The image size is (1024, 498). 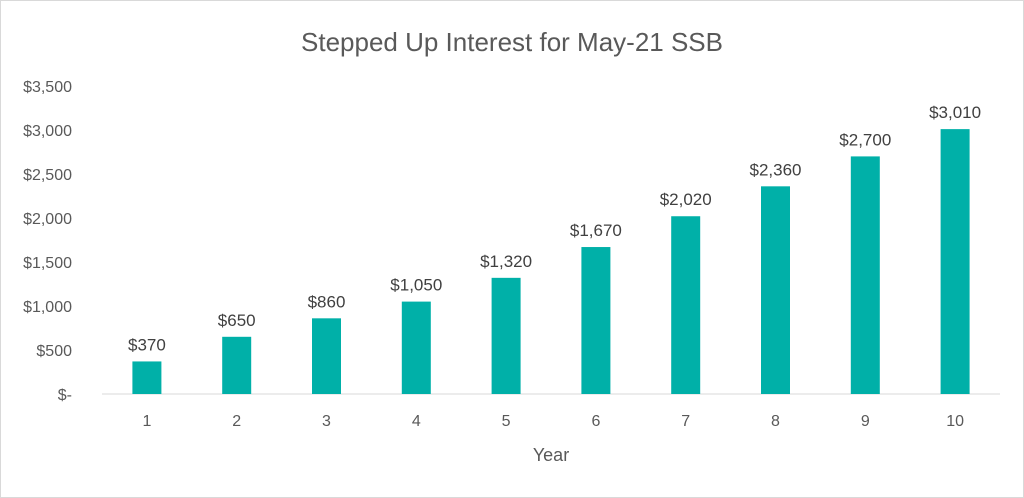 What do you see at coordinates (512, 42) in the screenshot?
I see `chart-title: Stepped Up Interest for May-21 SSB` at bounding box center [512, 42].